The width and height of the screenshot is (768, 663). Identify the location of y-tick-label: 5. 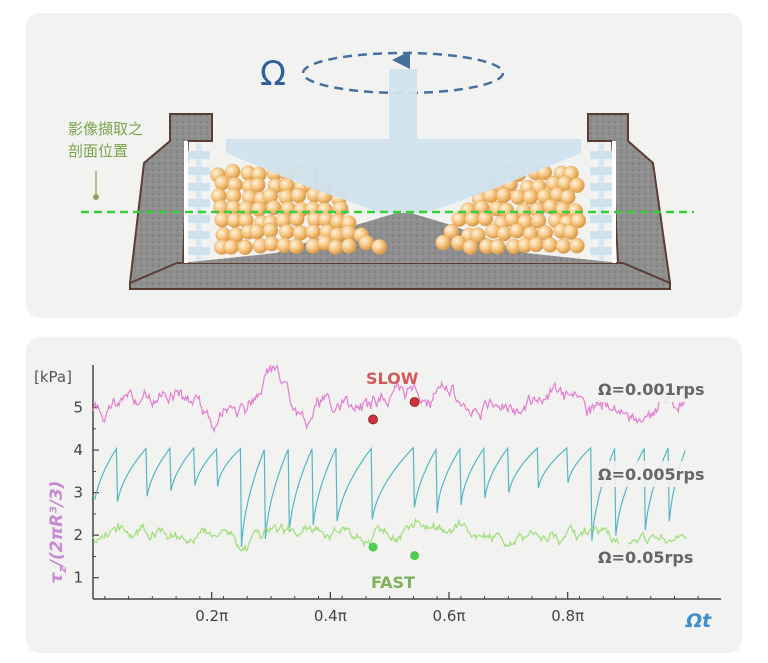
(78, 408).